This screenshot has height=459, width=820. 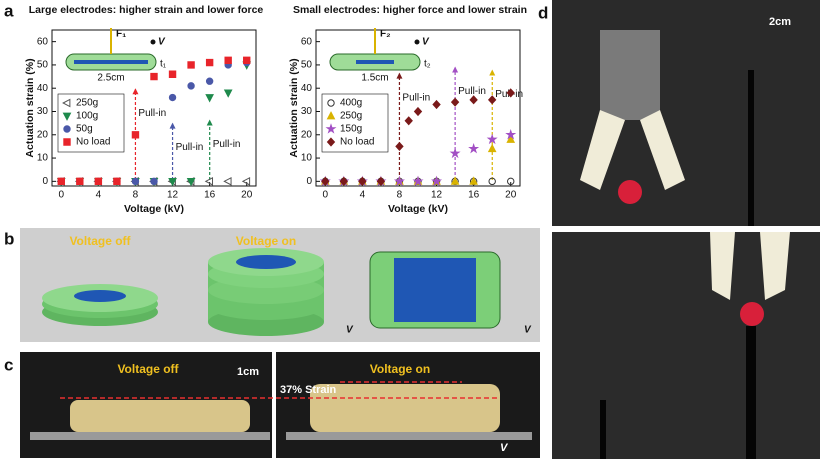 What do you see at coordinates (427, 64) in the screenshot?
I see `inset-label: t₂` at bounding box center [427, 64].